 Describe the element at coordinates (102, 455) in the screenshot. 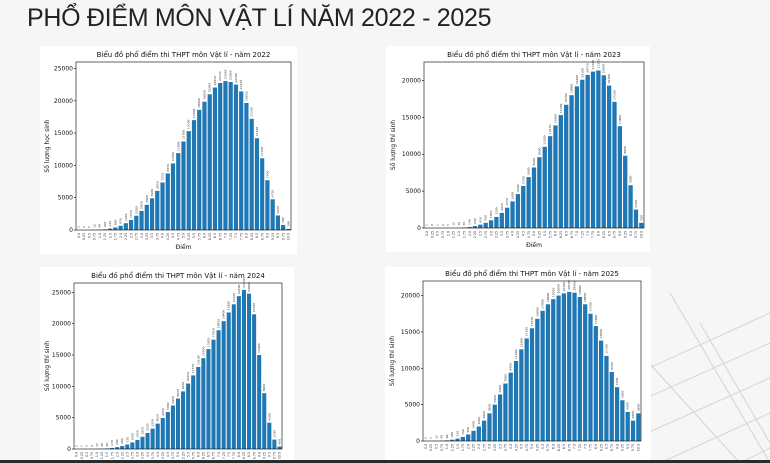

I see `x-tick-label: 1.25` at that location.